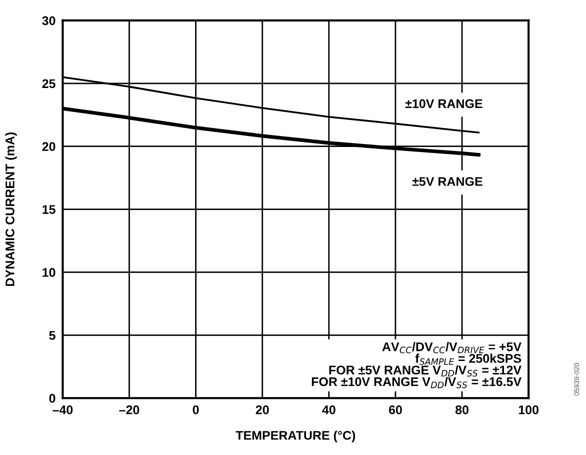  I want to click on y-tick-label: 25, so click(49, 83).